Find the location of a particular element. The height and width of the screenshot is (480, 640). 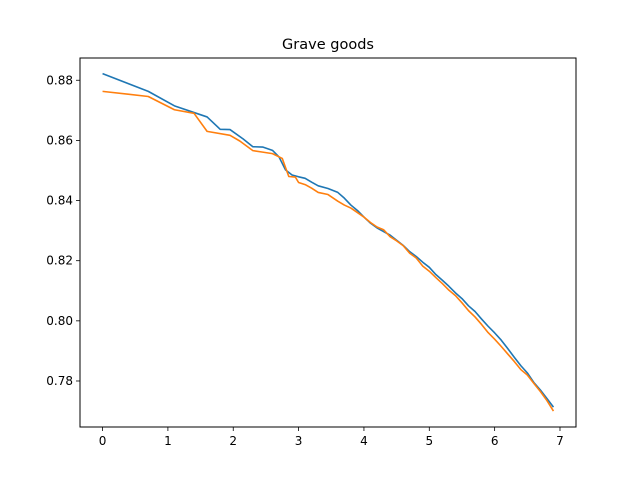

y-tick-label: 0.84 is located at coordinates (59, 201).